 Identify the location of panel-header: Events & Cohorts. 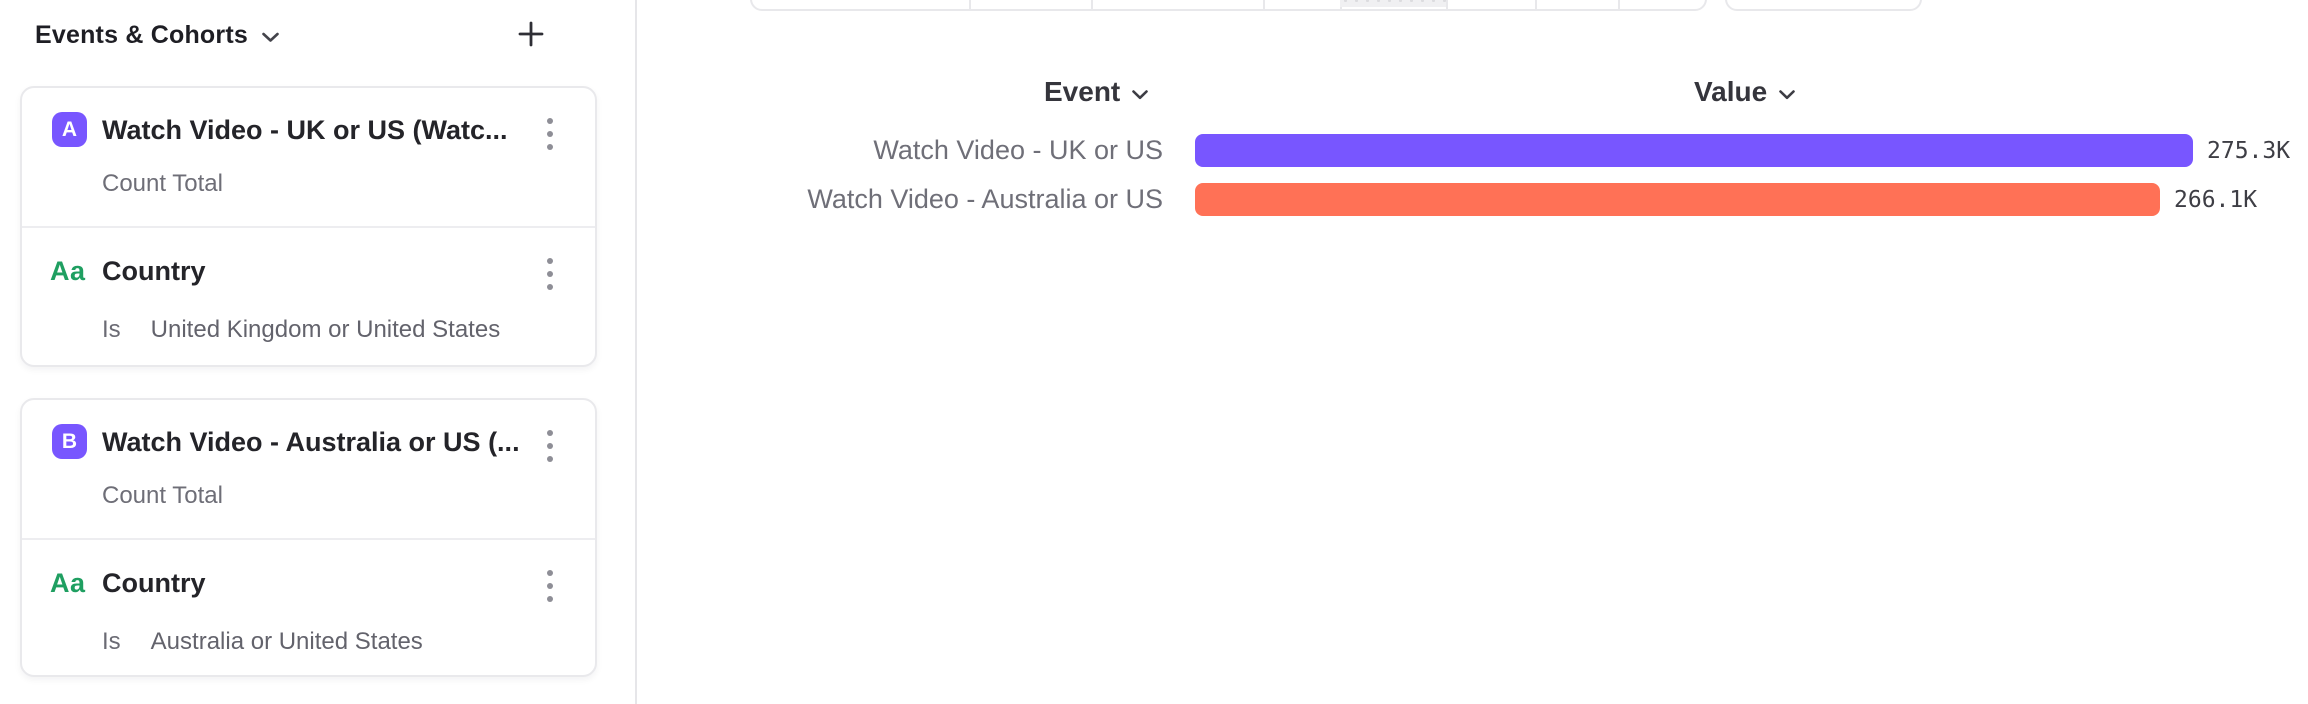
(320, 35).